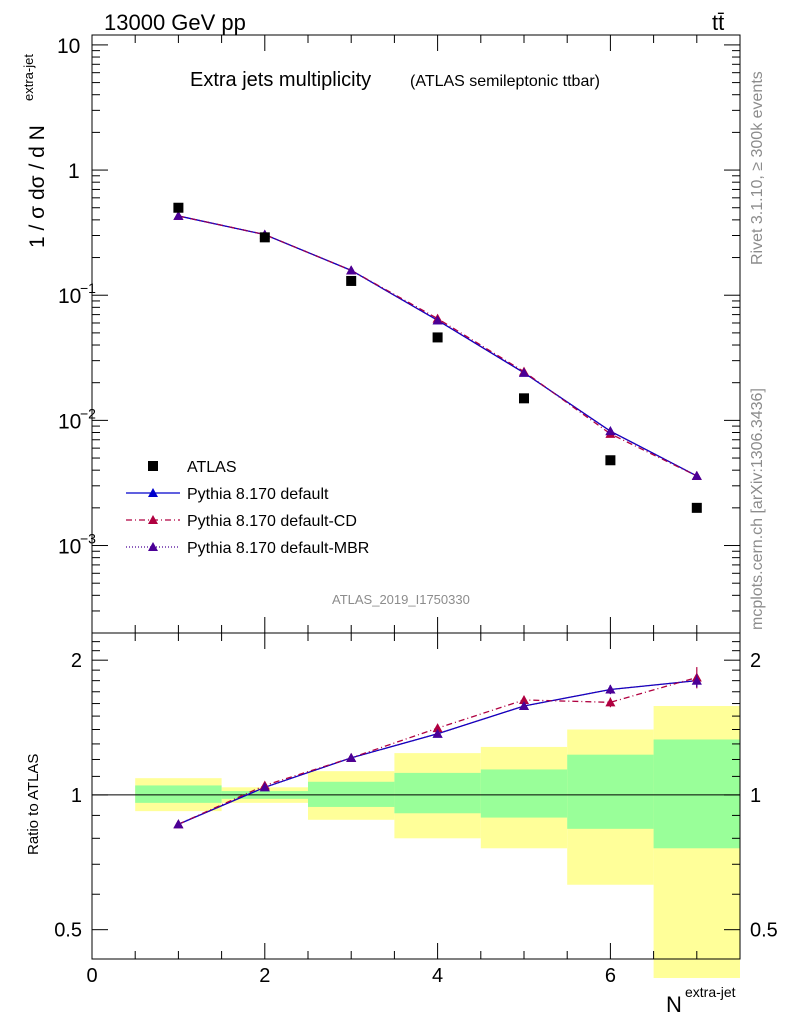  I want to click on legend-label: ATLAS, so click(212, 467).